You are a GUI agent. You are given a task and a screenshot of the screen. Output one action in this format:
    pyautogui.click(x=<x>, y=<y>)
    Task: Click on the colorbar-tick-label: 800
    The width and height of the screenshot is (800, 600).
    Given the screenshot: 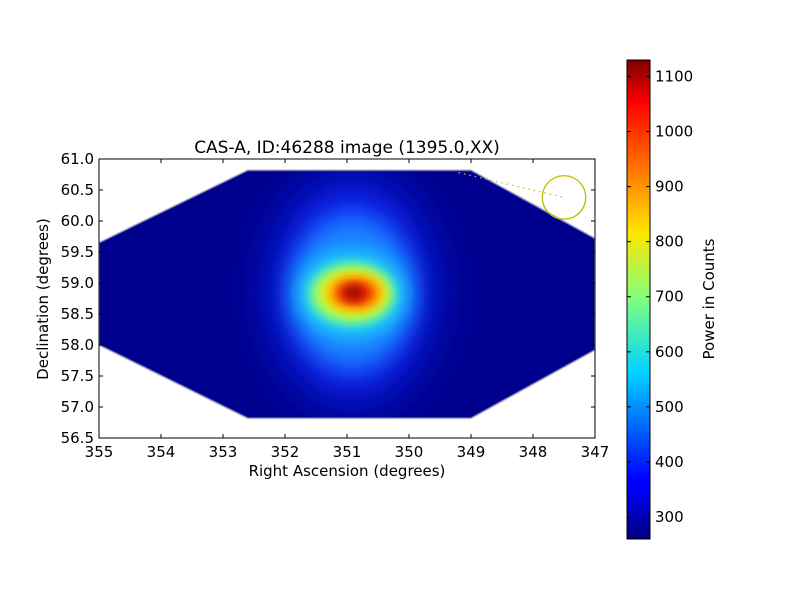 What is the action you would take?
    pyautogui.click(x=669, y=242)
    